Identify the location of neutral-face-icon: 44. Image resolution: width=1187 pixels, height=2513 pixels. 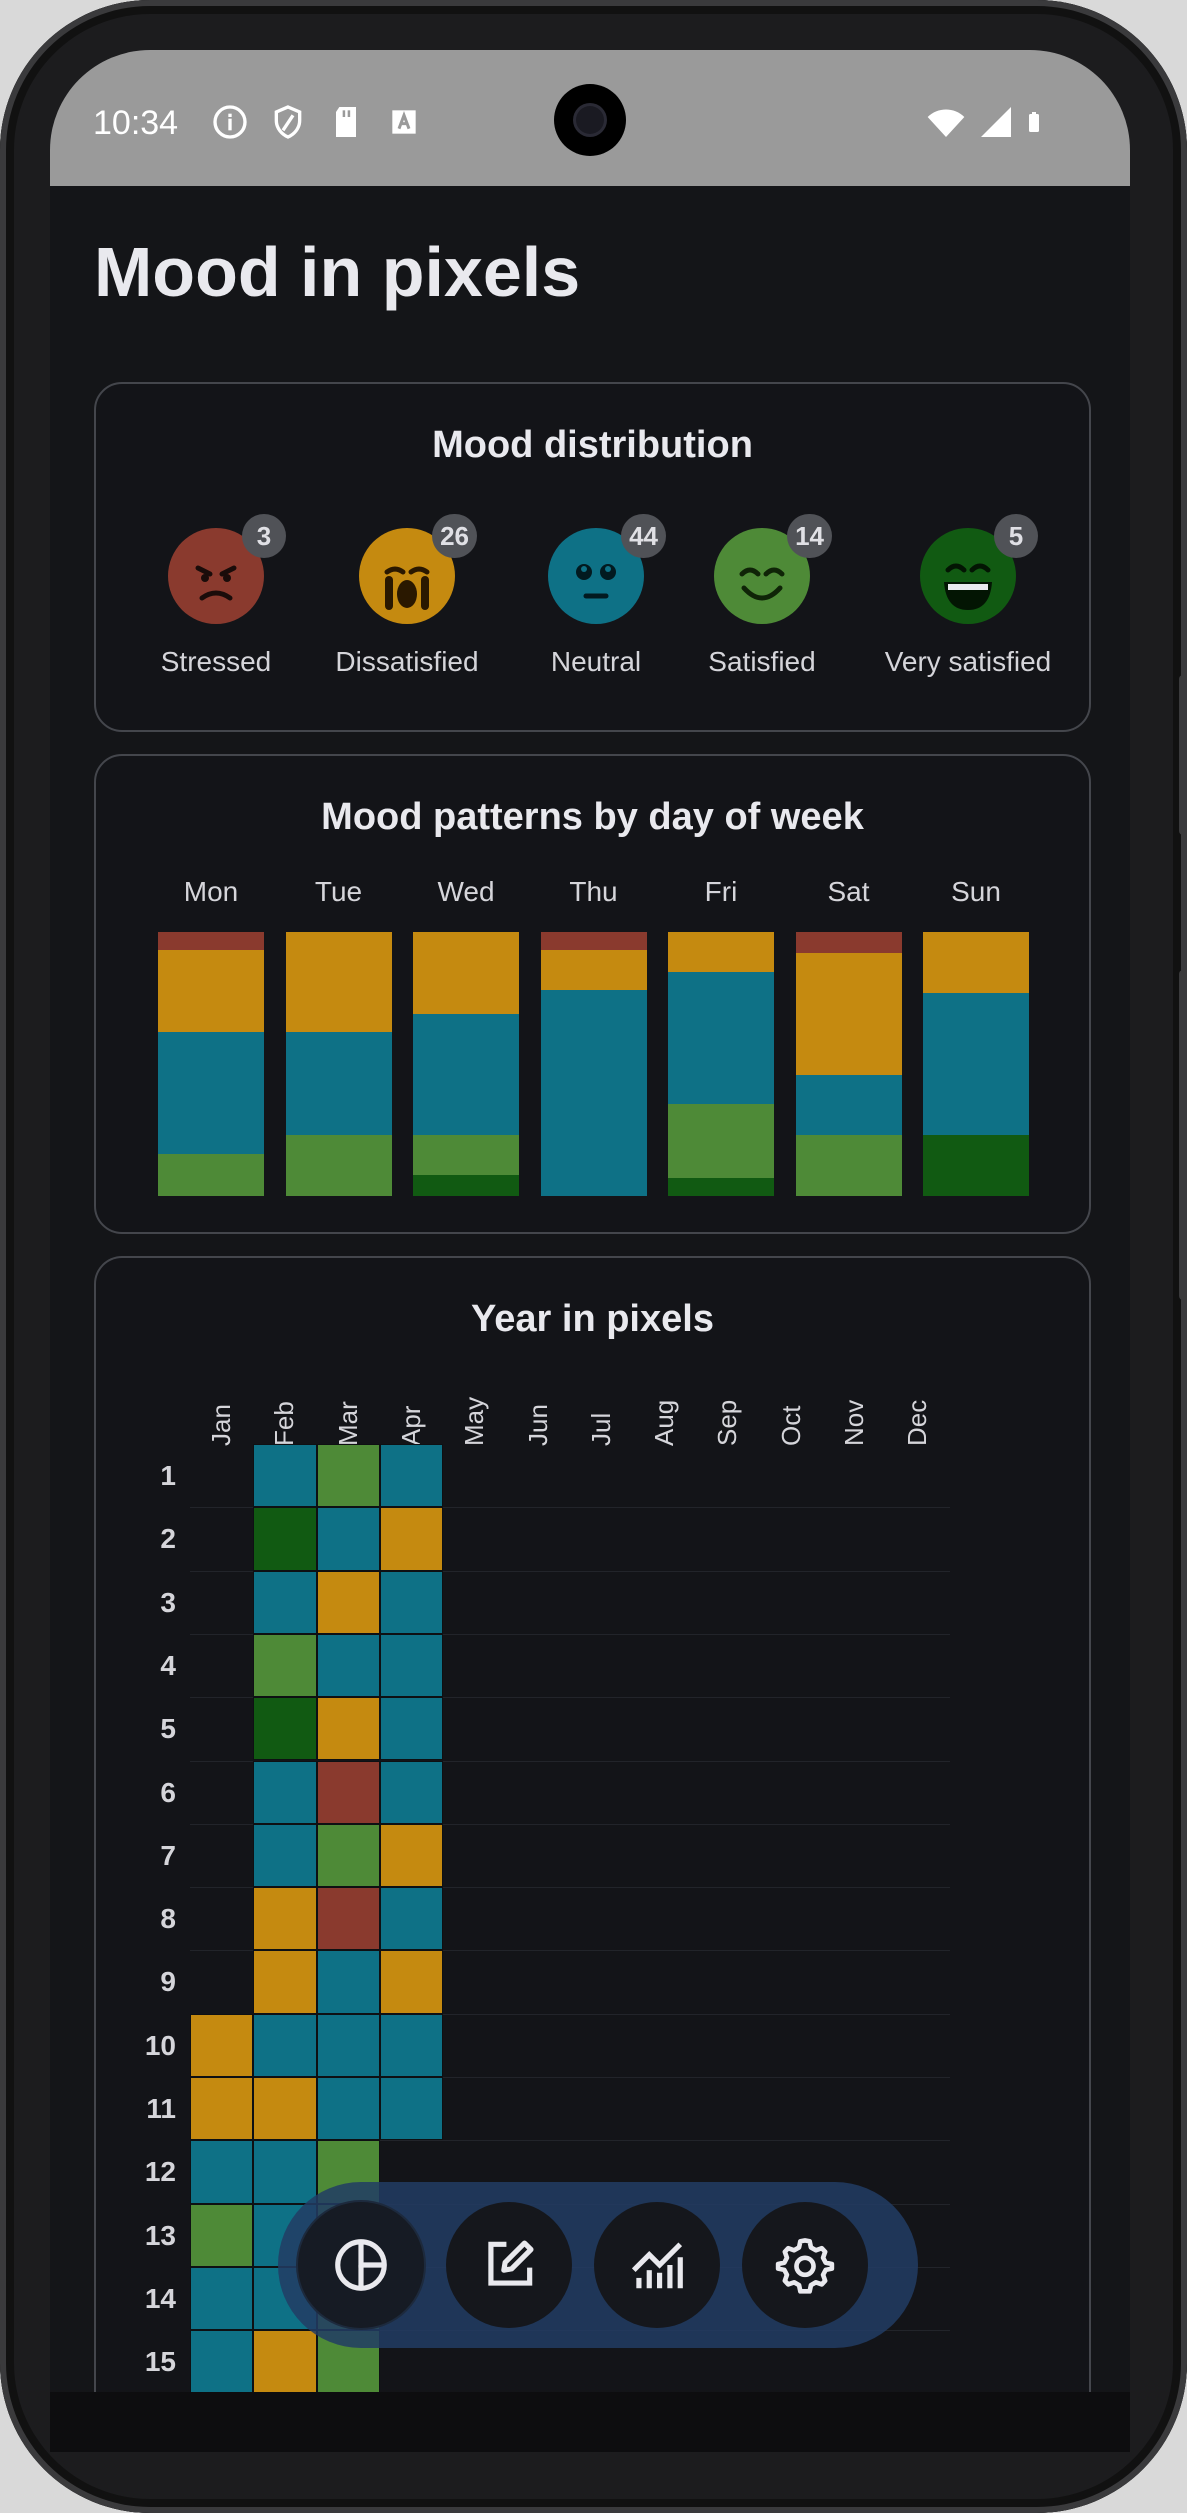
(607, 569).